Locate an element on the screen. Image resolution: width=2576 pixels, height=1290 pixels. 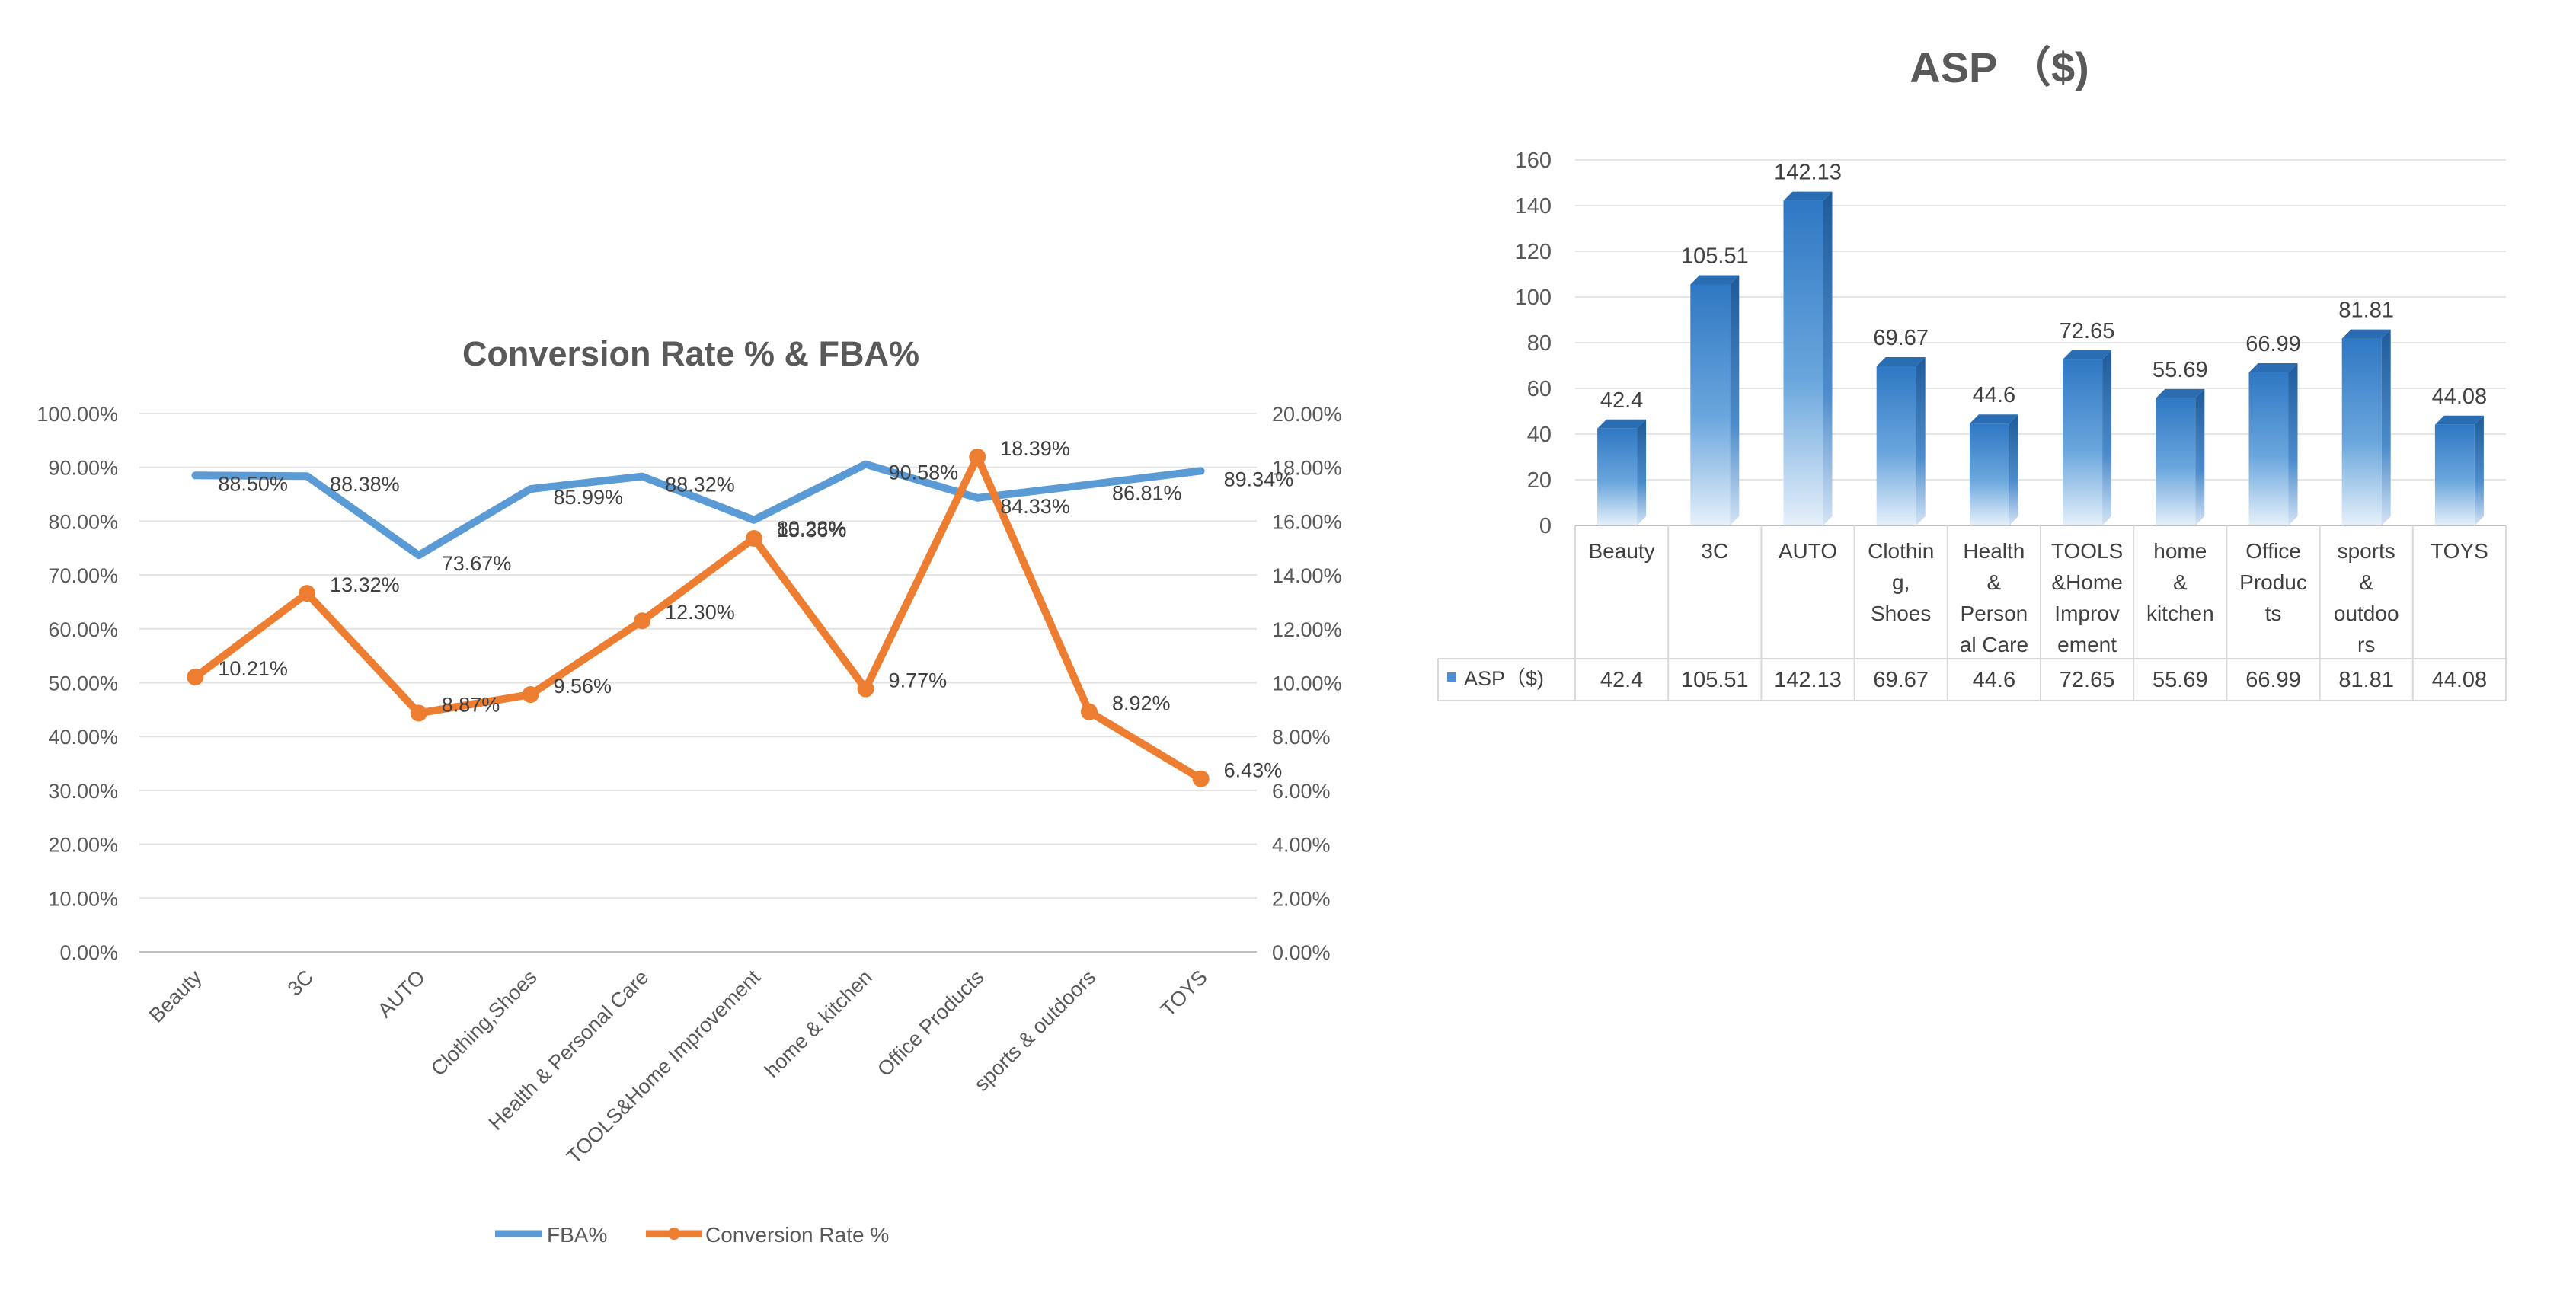
table-category-label: & is located at coordinates (2180, 582).